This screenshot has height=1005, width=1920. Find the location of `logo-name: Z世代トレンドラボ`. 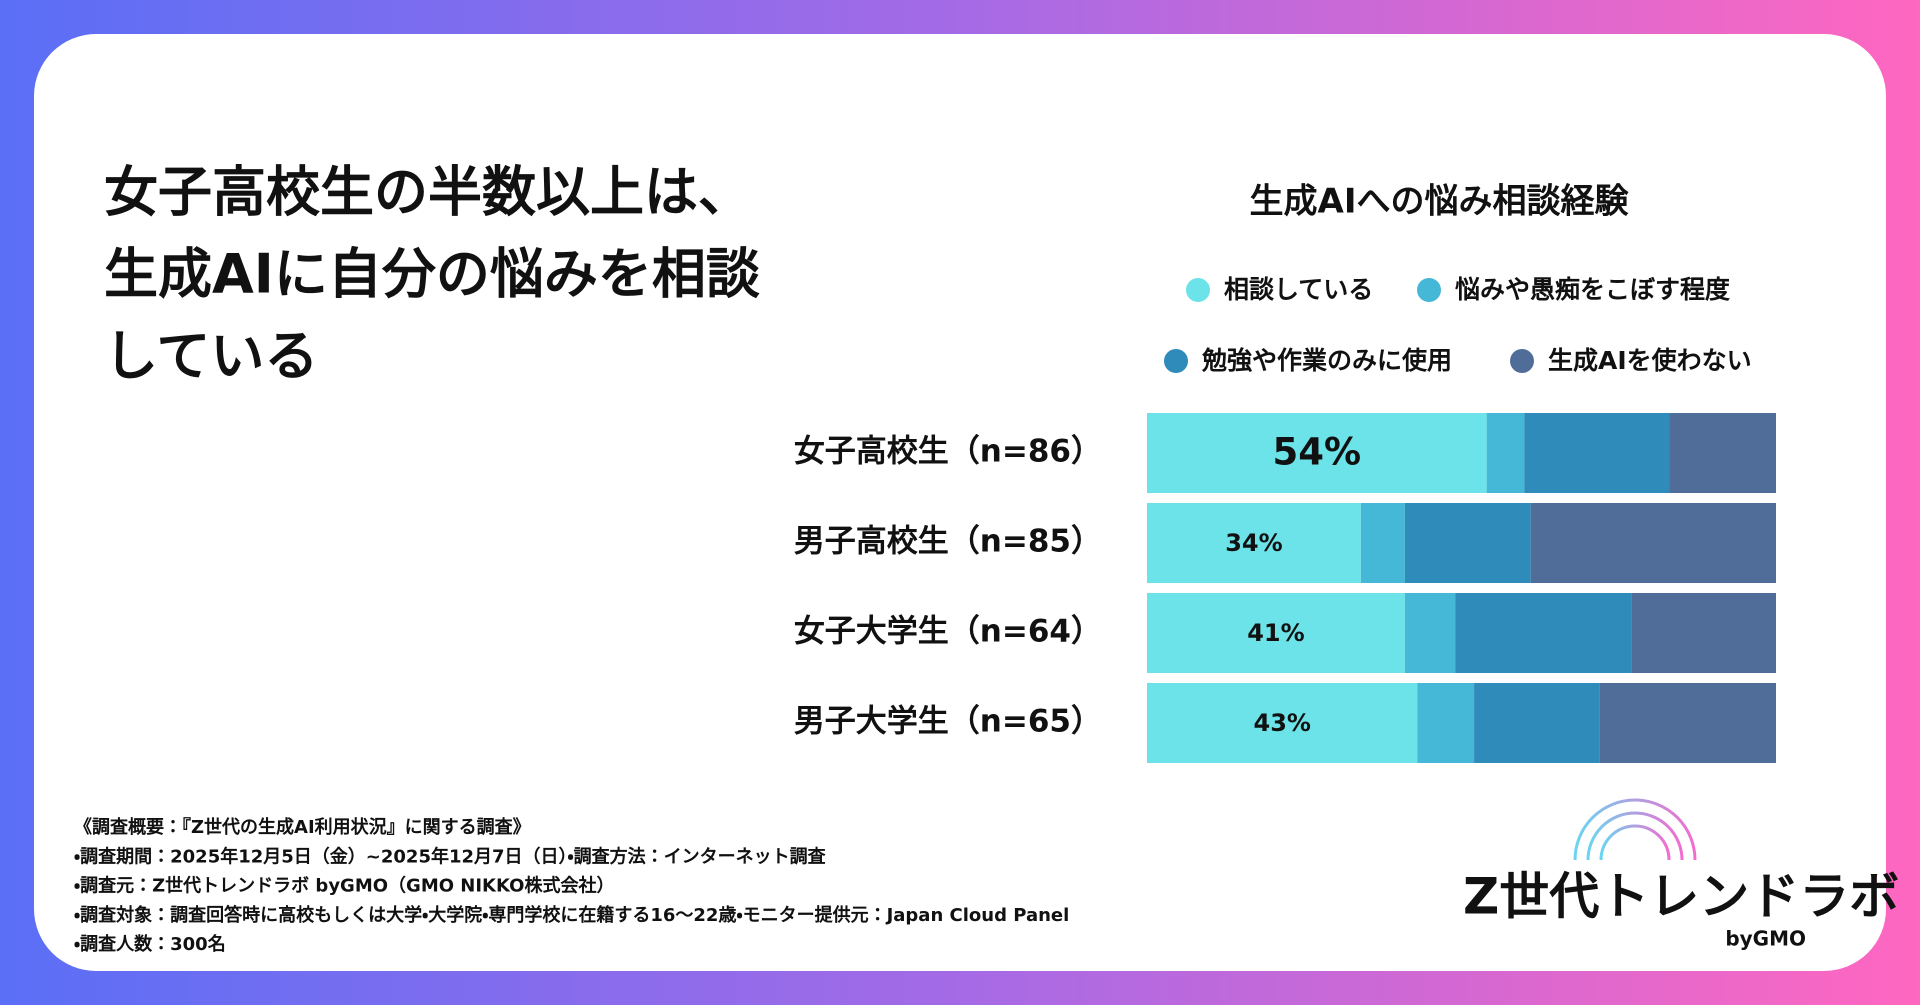

logo-name: Z世代トレンドラボ is located at coordinates (1681, 897).